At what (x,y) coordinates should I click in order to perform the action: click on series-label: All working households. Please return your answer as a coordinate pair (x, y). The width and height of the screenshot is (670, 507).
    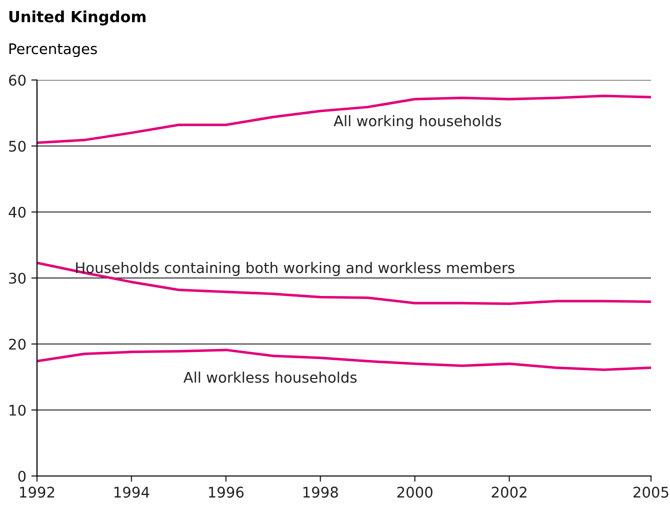
    Looking at the image, I should click on (418, 122).